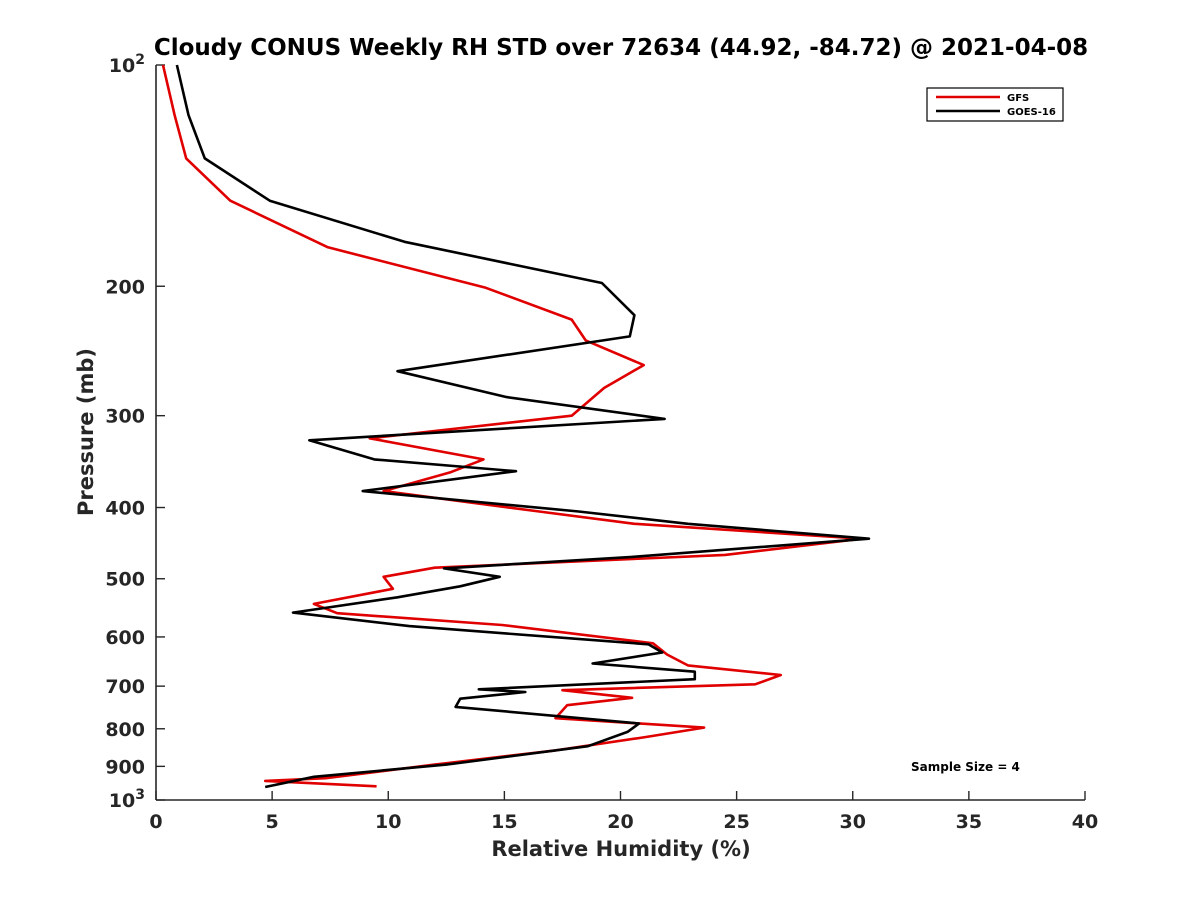  What do you see at coordinates (620, 849) in the screenshot?
I see `x-axis-label: Relative Humidity (%)` at bounding box center [620, 849].